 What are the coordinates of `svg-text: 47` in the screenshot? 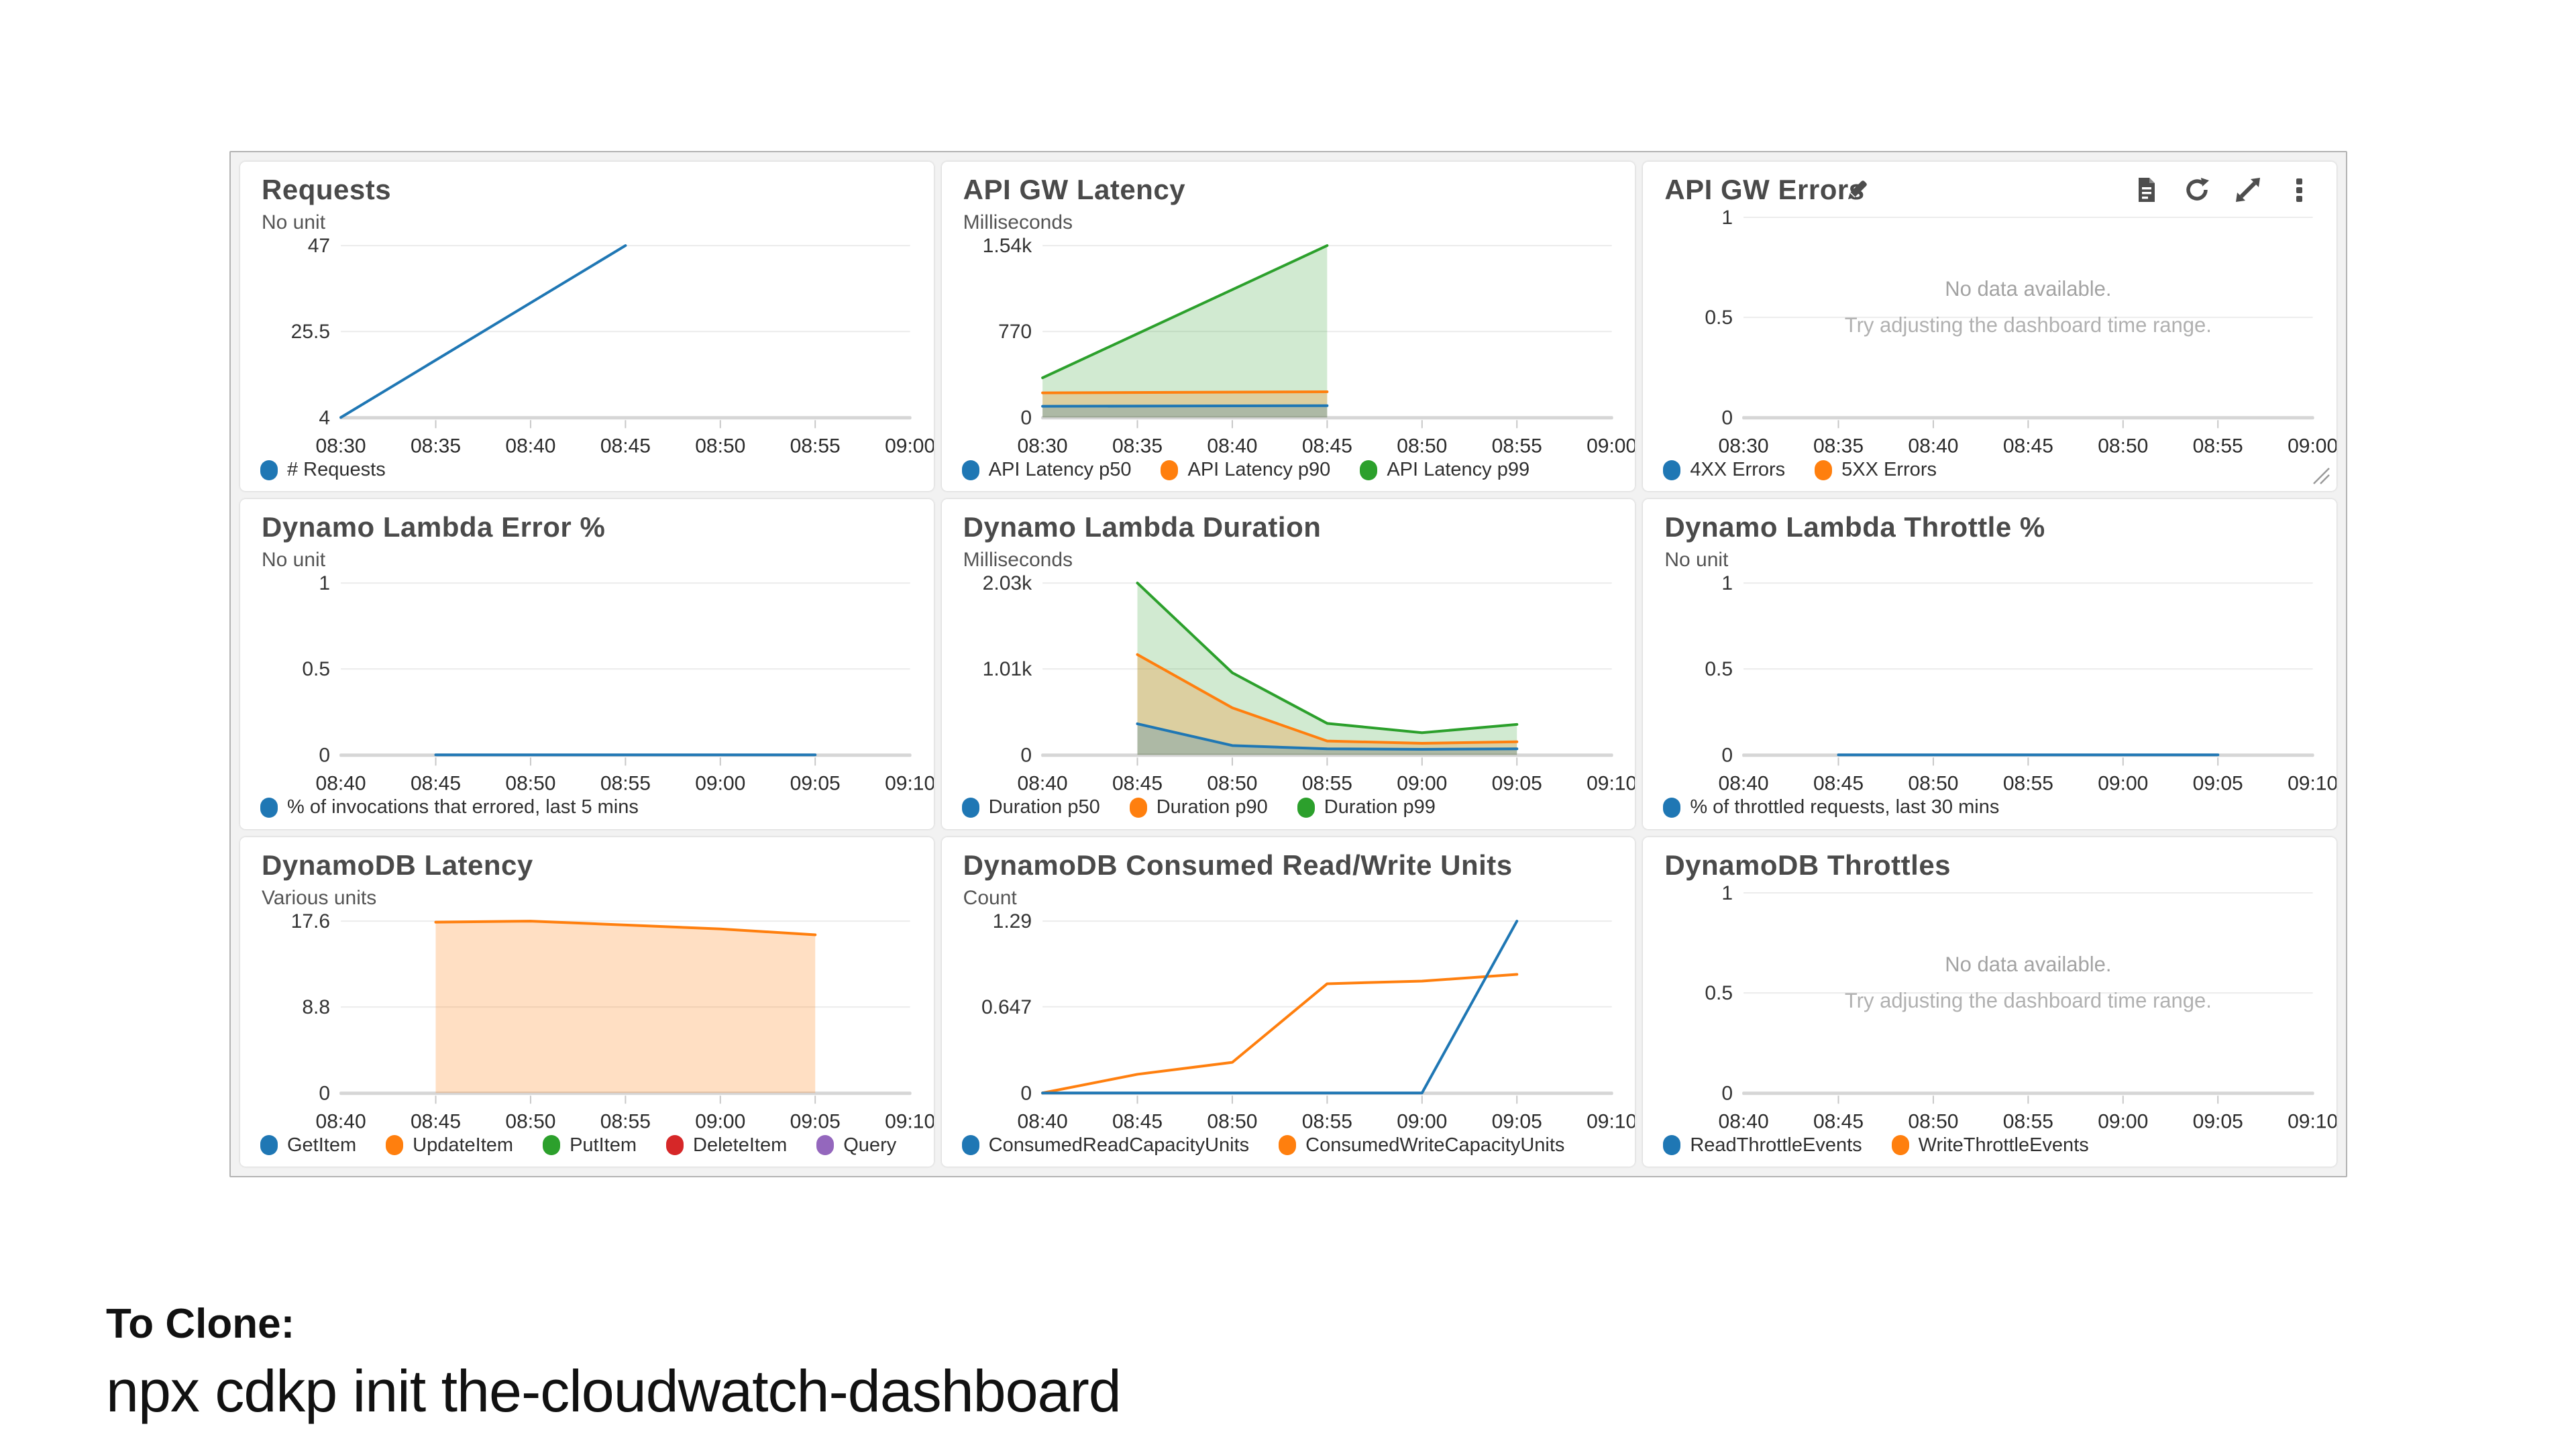 It's located at (319, 246).